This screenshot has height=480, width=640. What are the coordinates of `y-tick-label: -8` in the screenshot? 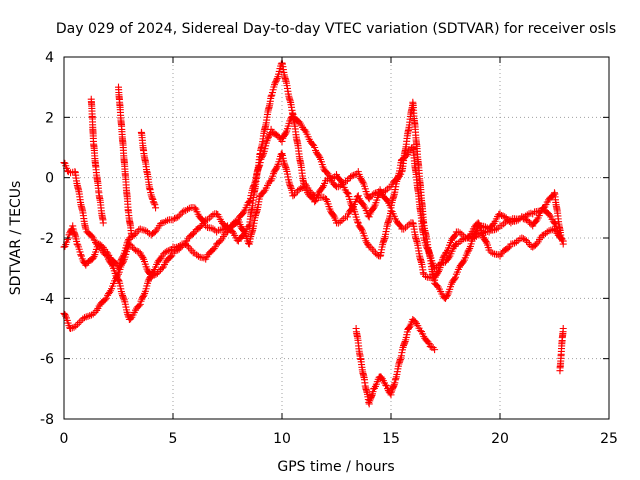 It's located at (47, 420).